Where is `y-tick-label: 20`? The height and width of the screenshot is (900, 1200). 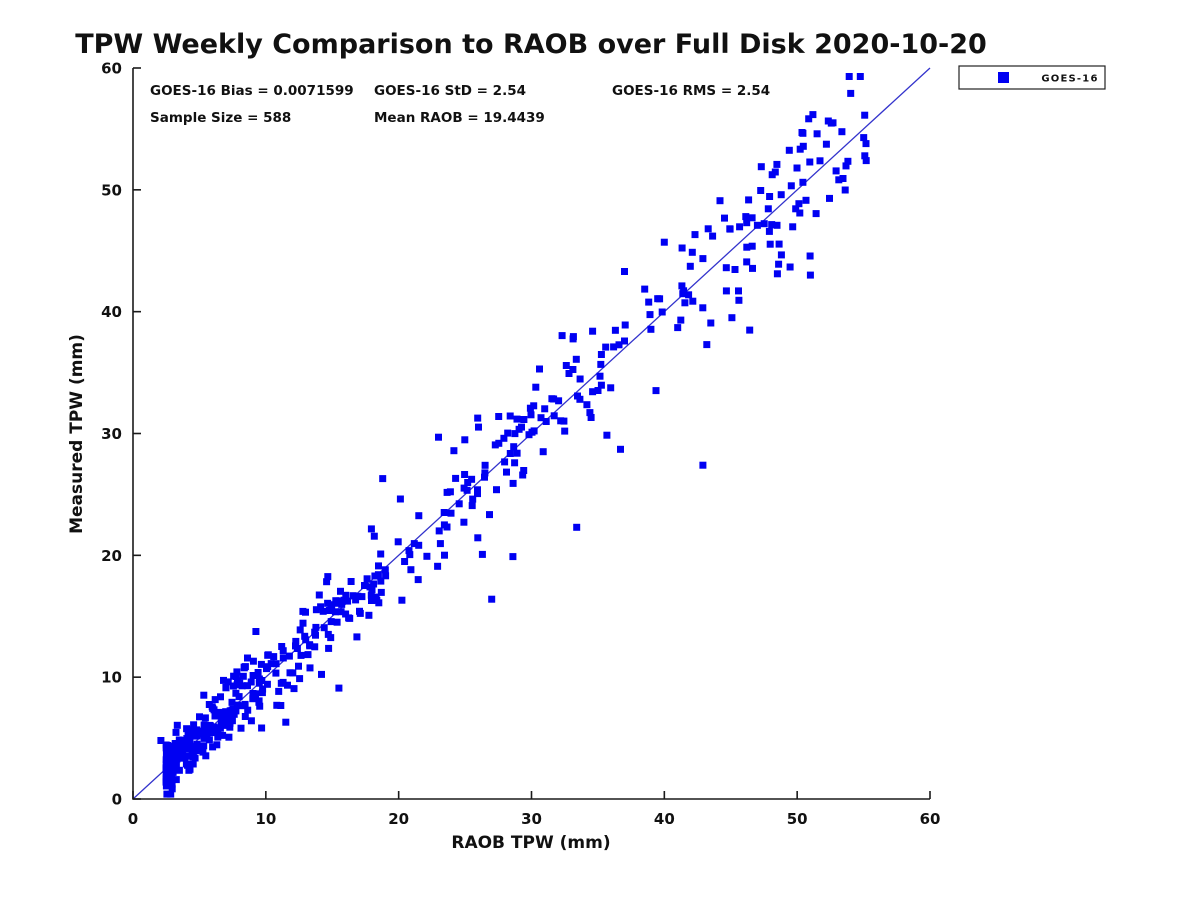
y-tick-label: 20 is located at coordinates (111, 556).